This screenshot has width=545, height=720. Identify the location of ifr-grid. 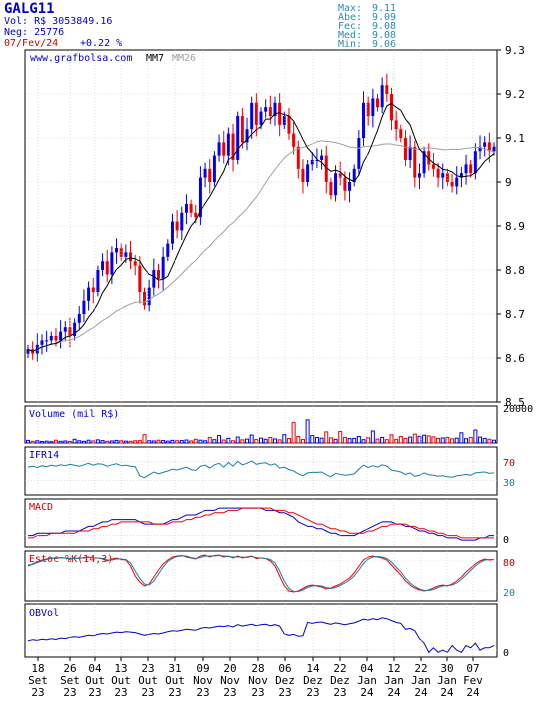
(261, 471).